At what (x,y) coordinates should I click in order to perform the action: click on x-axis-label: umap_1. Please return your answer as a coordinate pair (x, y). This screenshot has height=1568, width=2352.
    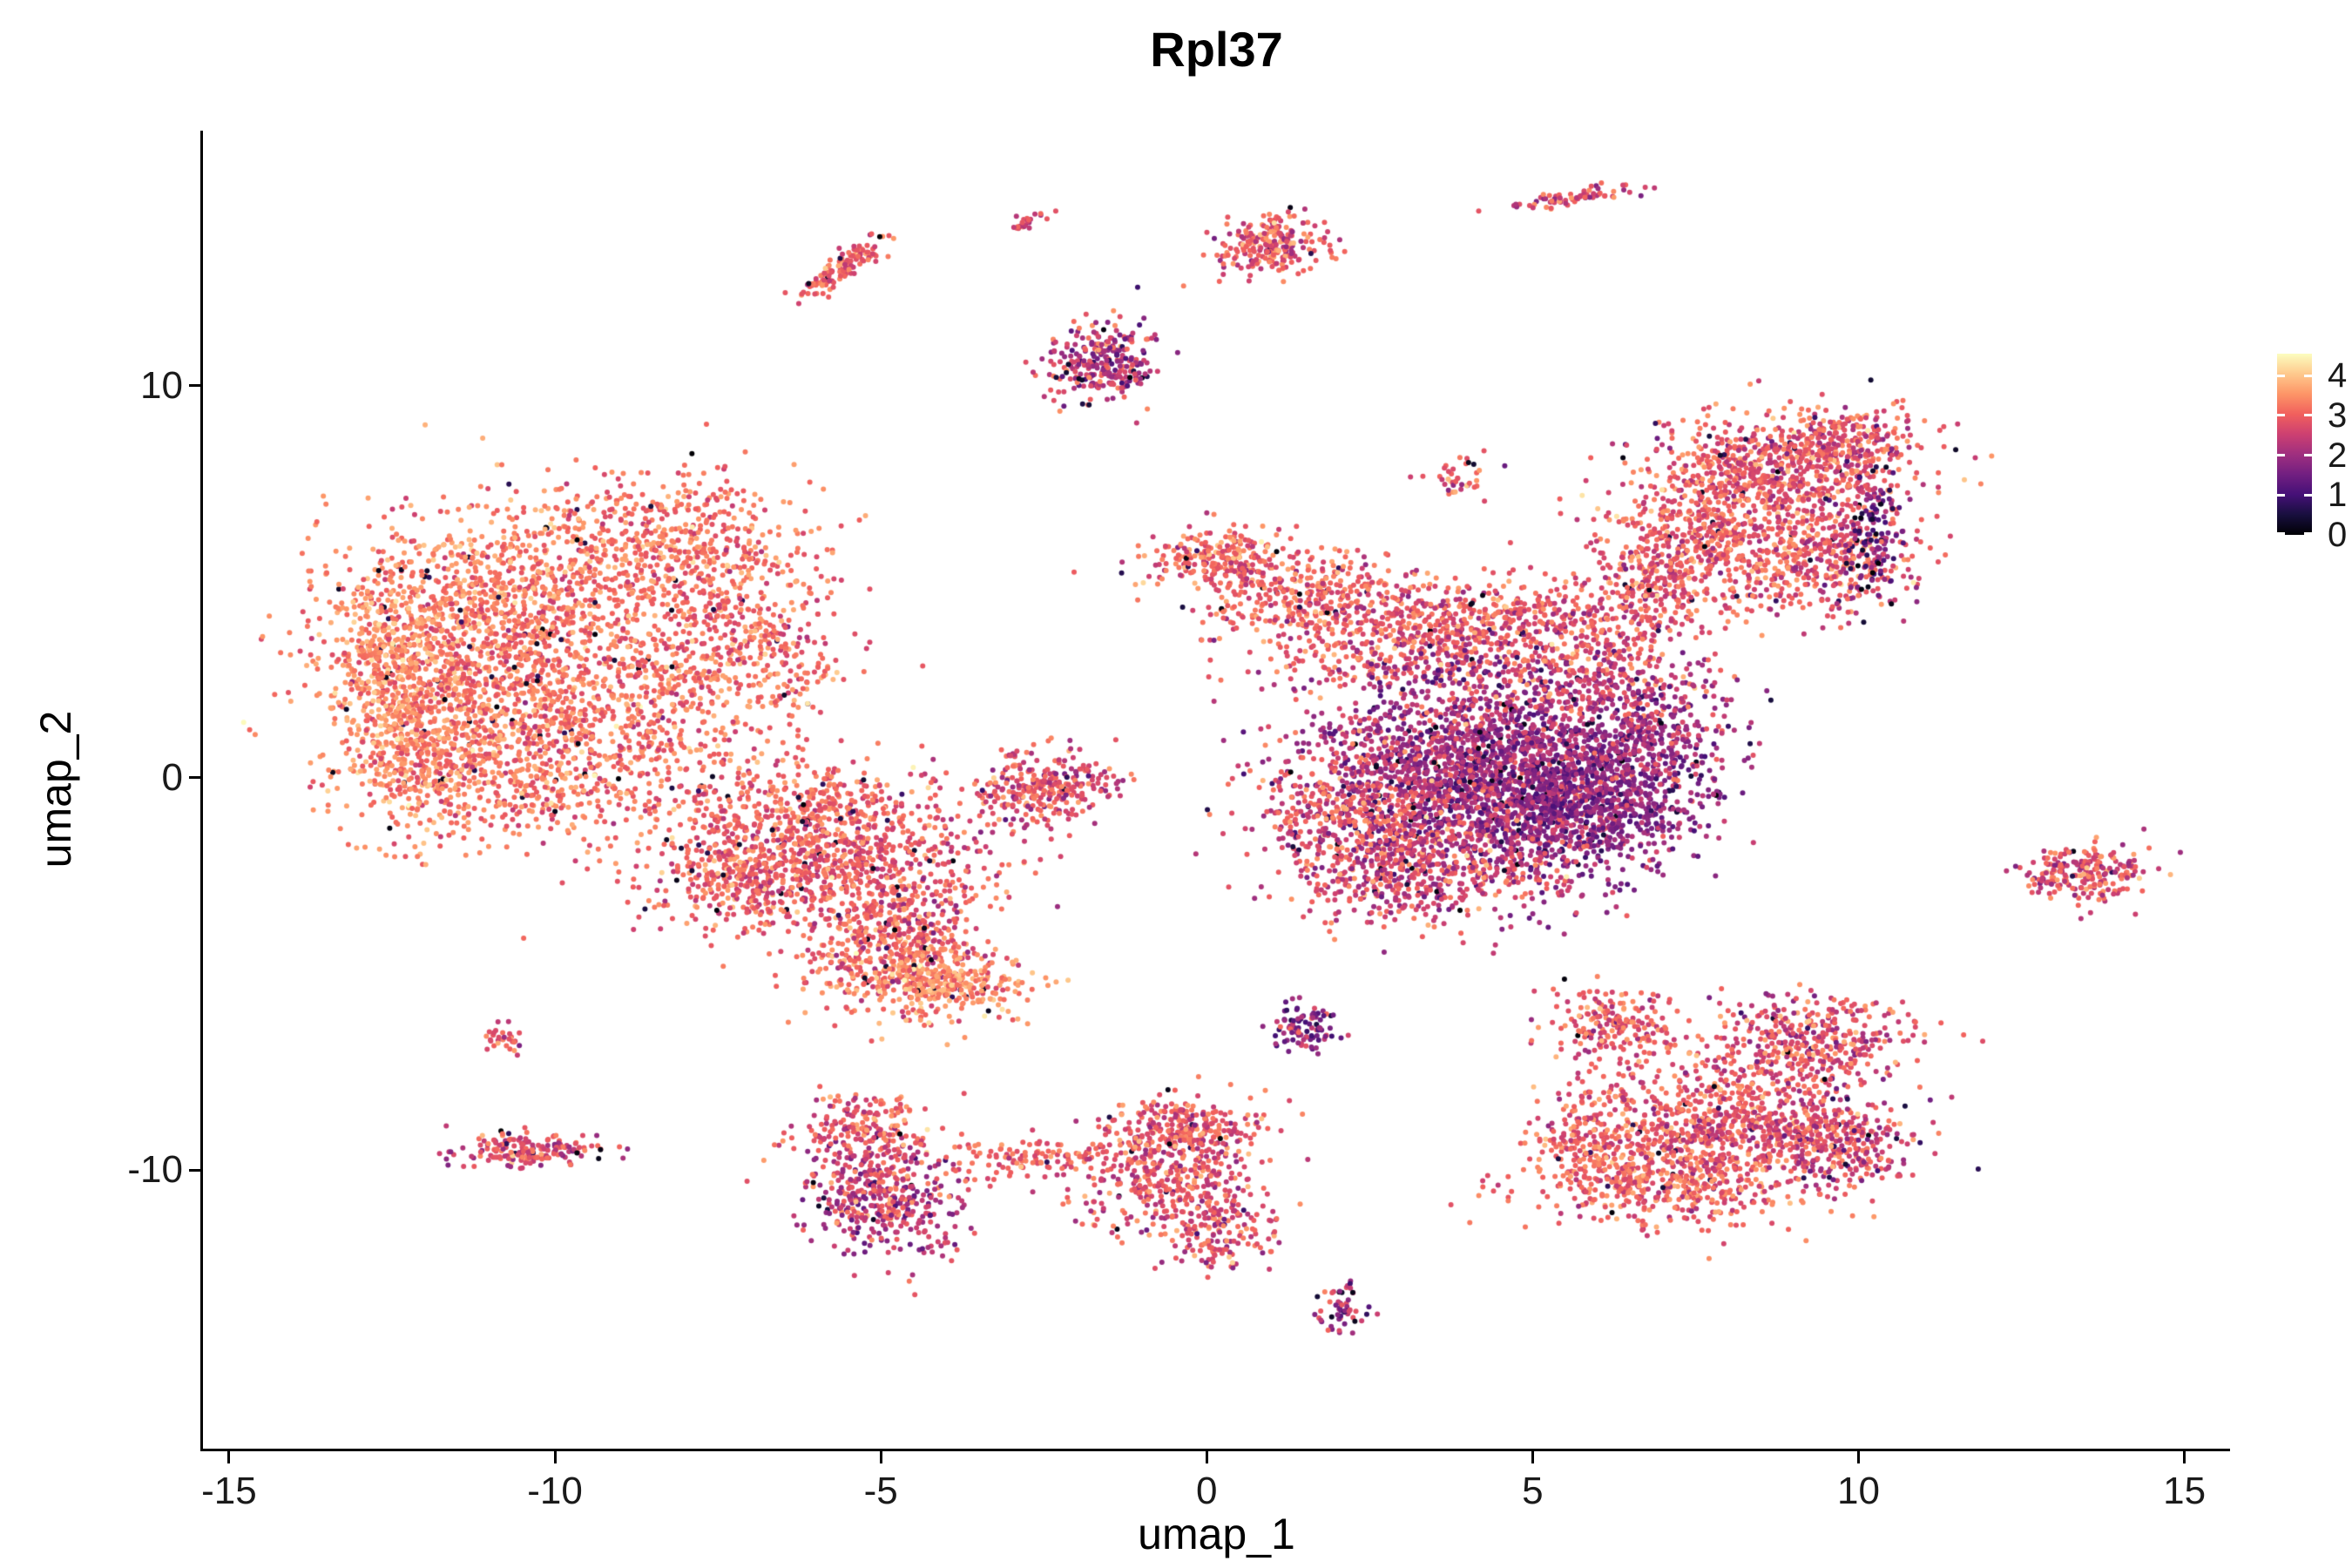
    Looking at the image, I should click on (1216, 1534).